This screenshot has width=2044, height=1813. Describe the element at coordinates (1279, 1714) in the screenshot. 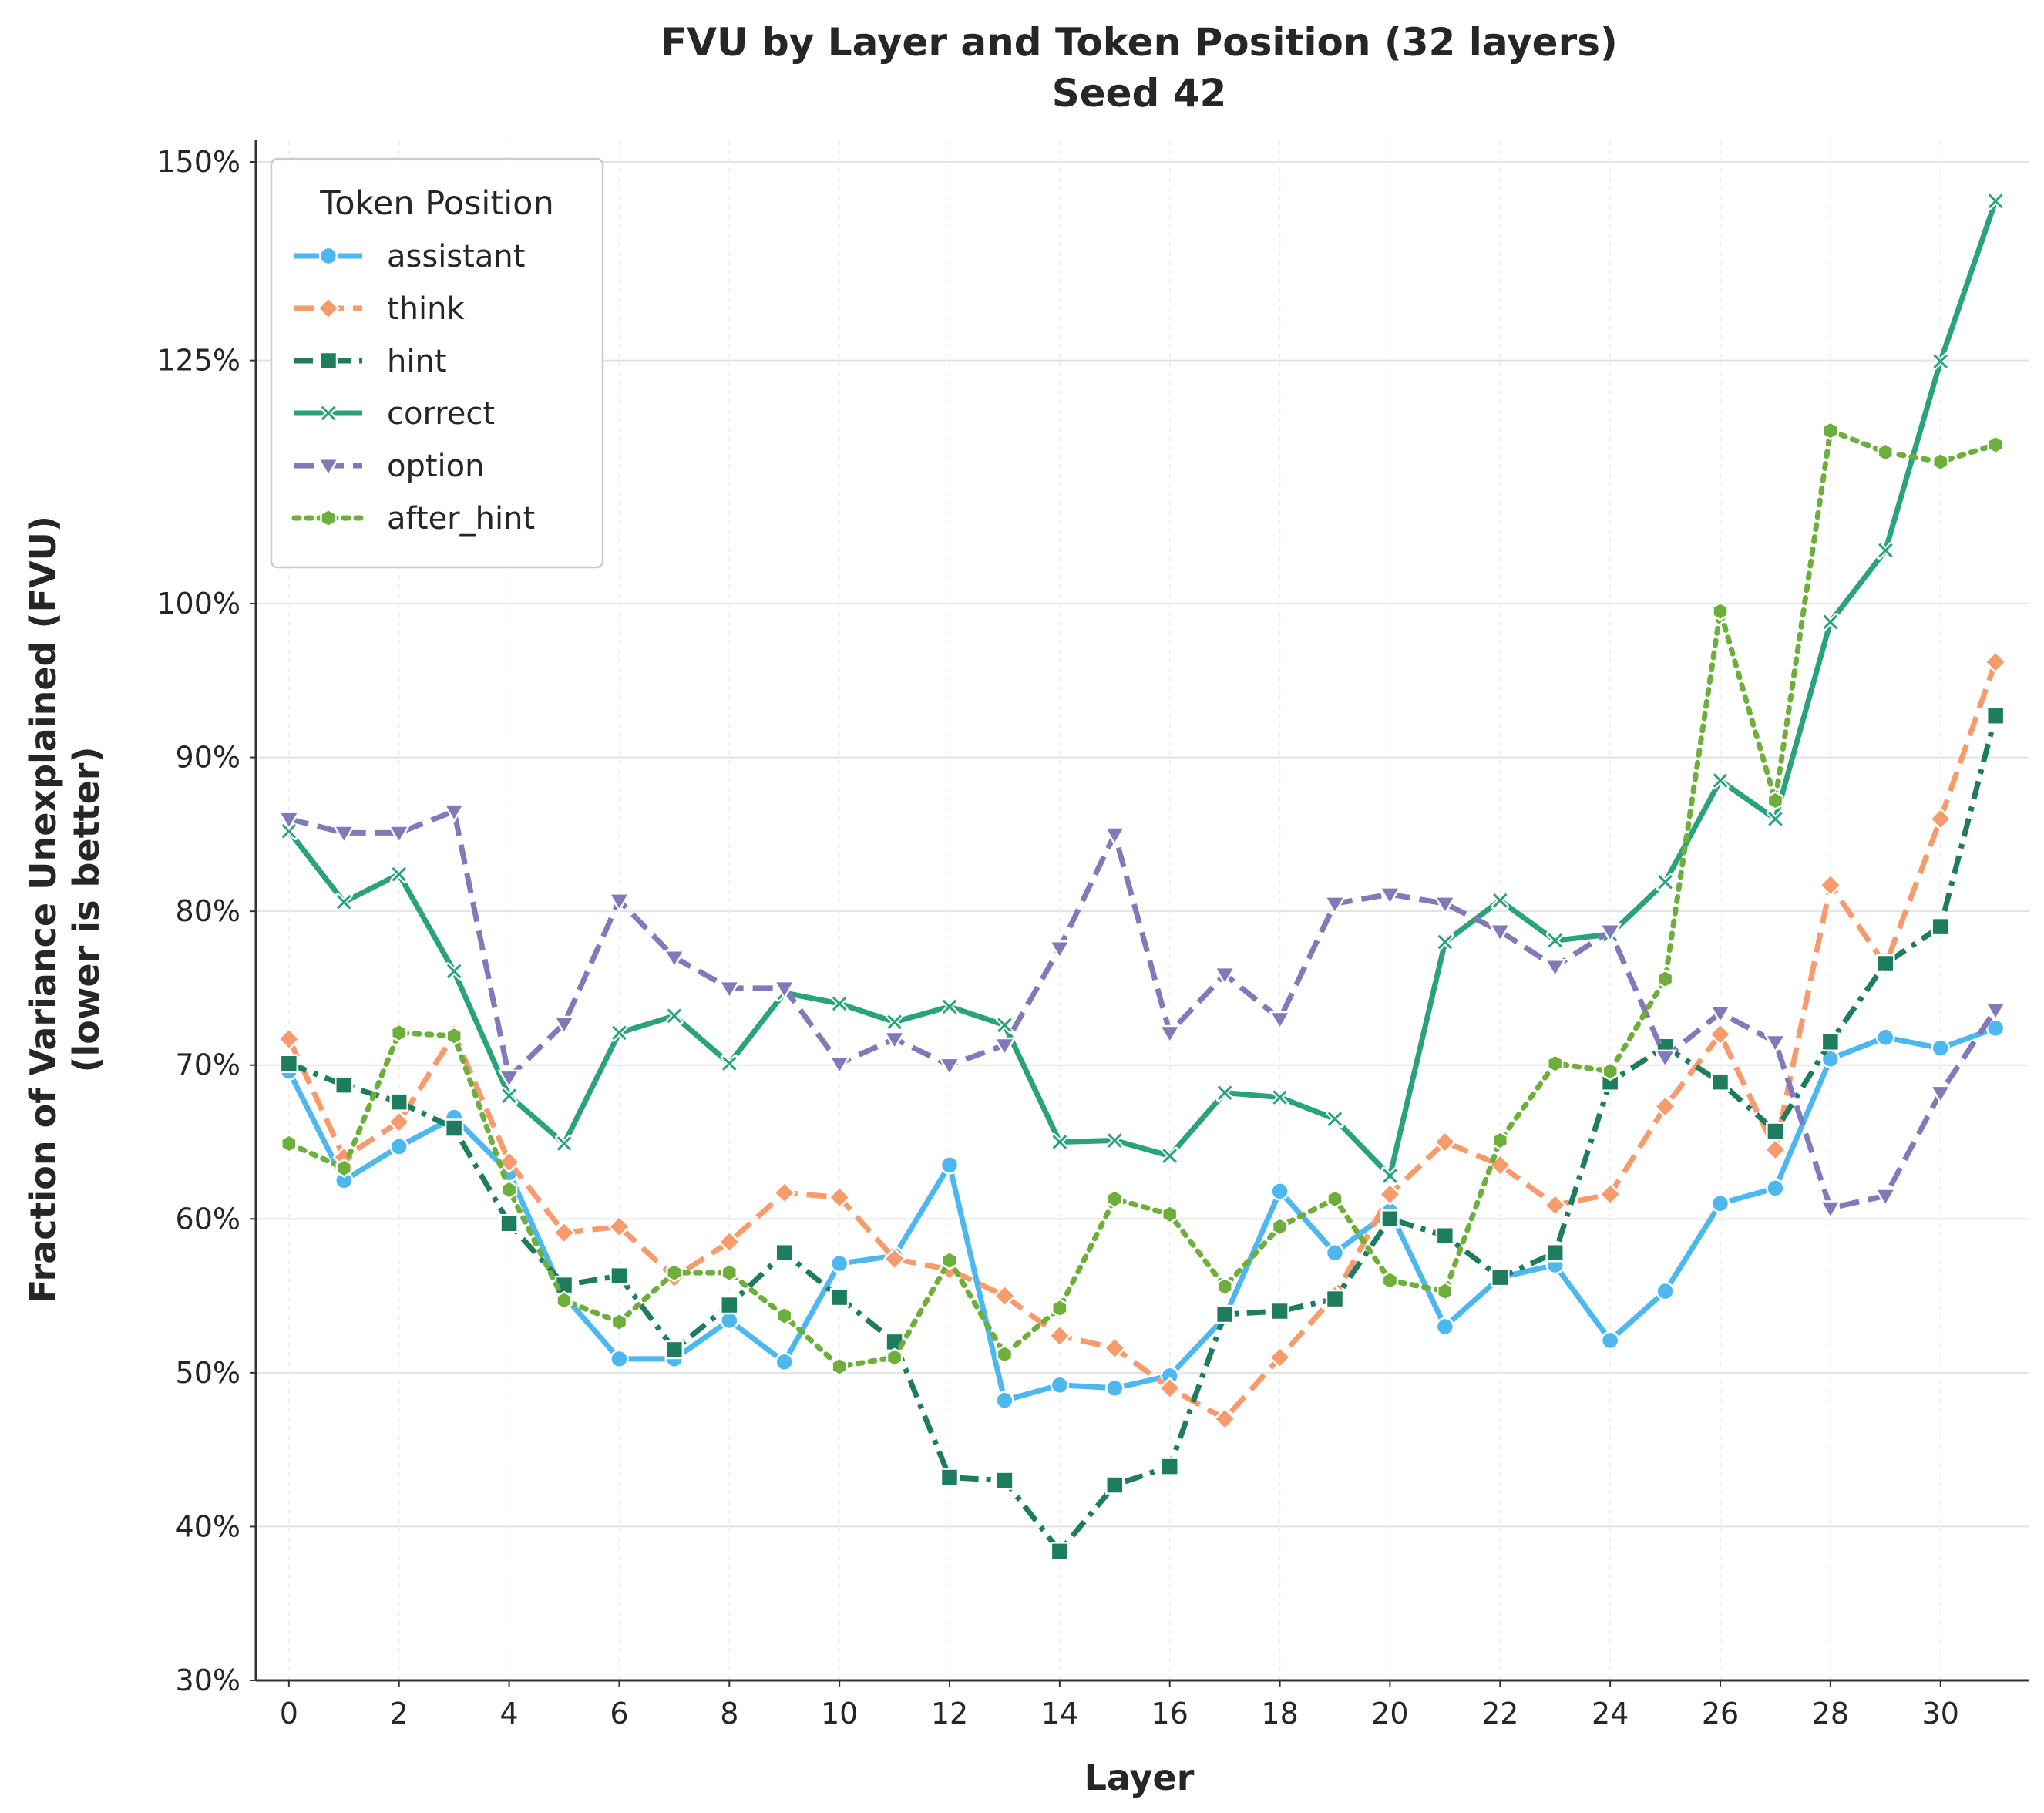

I see `x-tick-label: 18` at that location.